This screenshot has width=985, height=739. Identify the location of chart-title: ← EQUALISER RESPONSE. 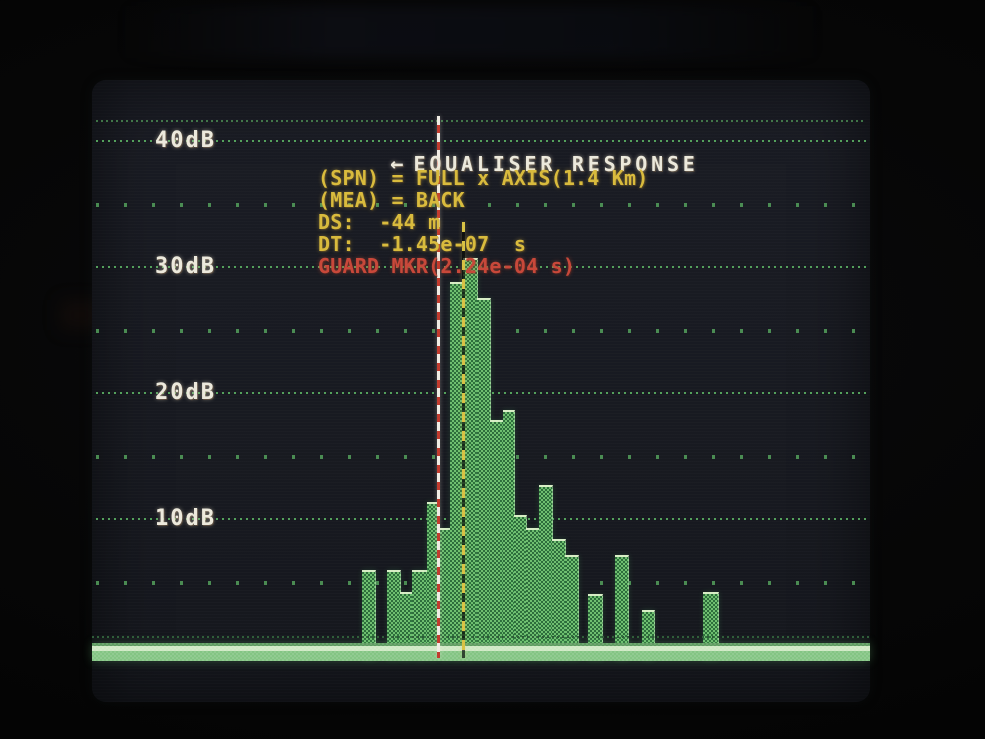
(508, 164).